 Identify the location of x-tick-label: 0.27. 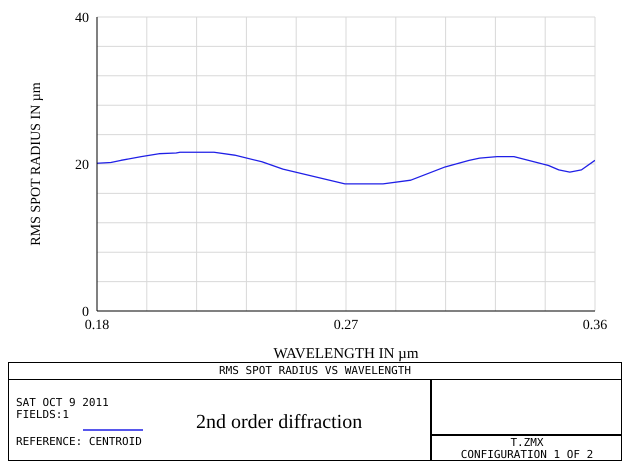
(346, 325).